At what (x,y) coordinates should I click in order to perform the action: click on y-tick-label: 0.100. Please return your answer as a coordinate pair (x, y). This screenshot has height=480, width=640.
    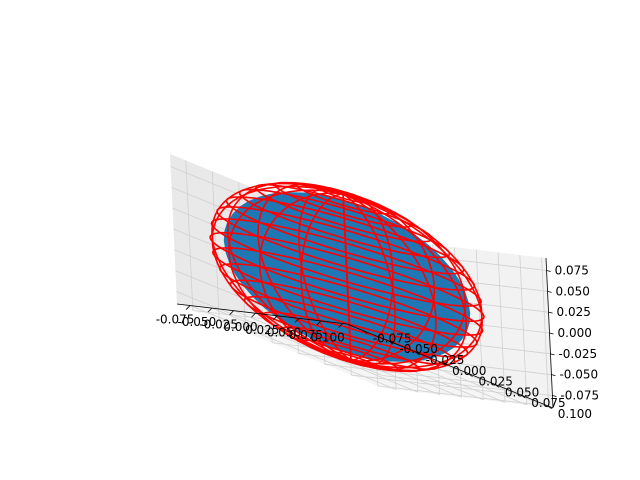
    Looking at the image, I should click on (575, 414).